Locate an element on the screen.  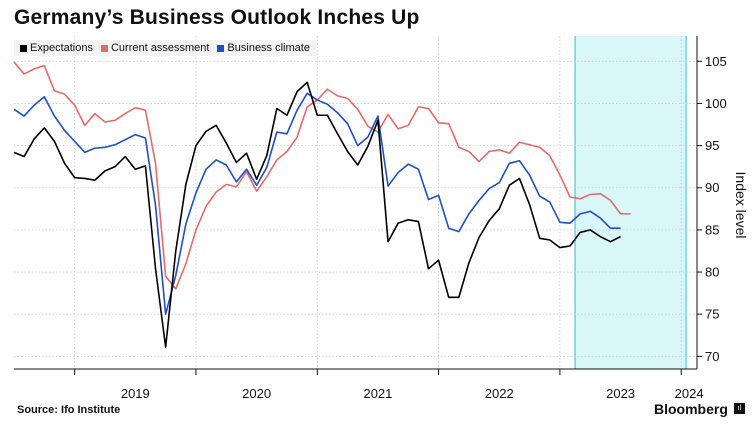
highlight-region-layer is located at coordinates (630, 202).